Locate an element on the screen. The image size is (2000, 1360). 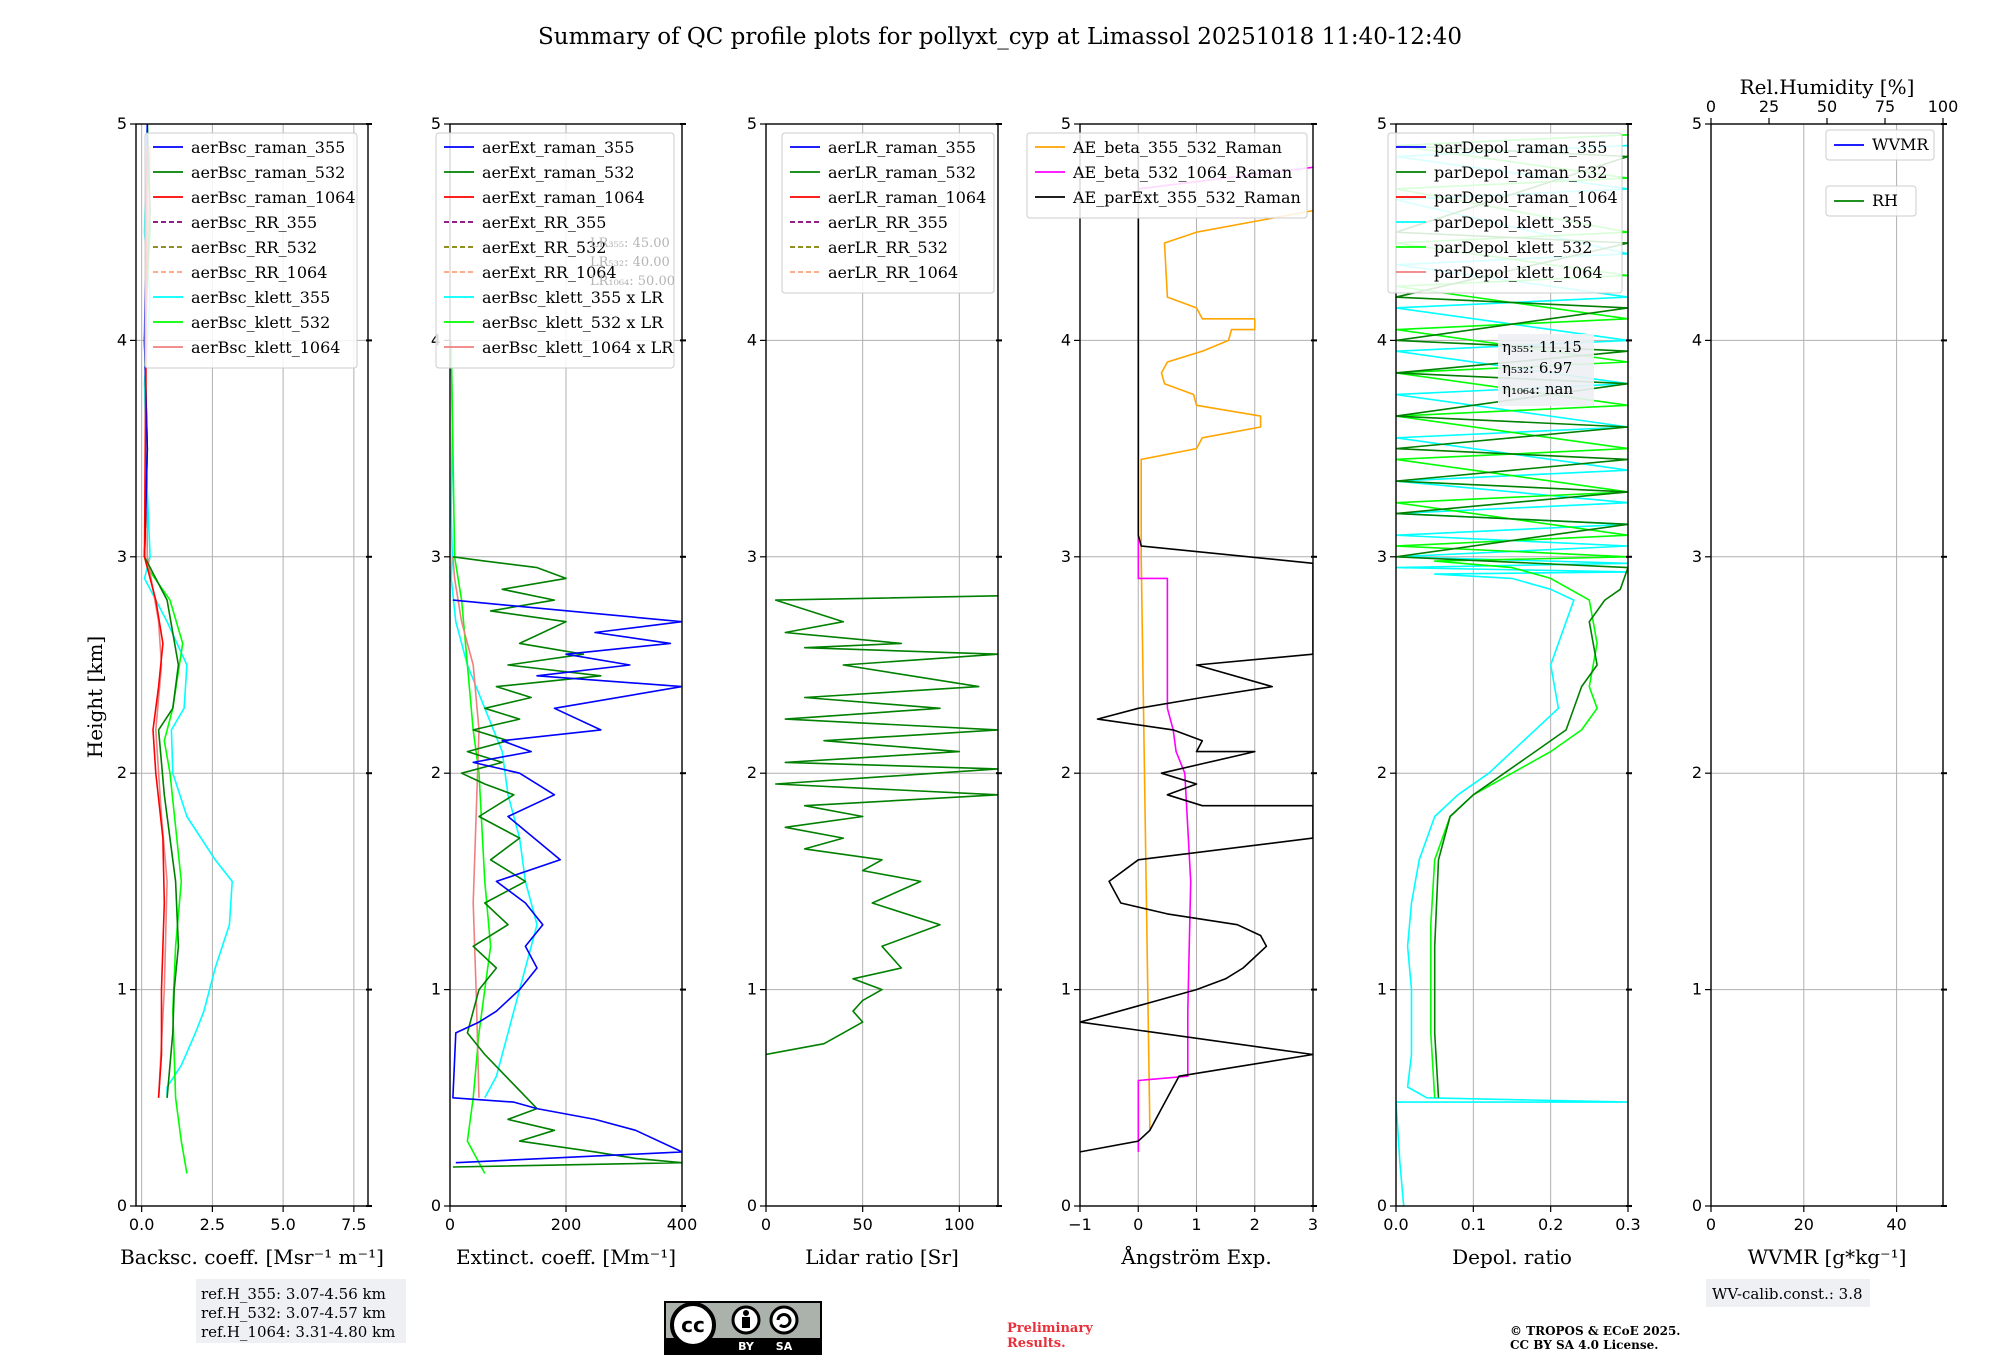
lidar-ratio-note: LR₃₅₅: 45.00 is located at coordinates (630, 243).